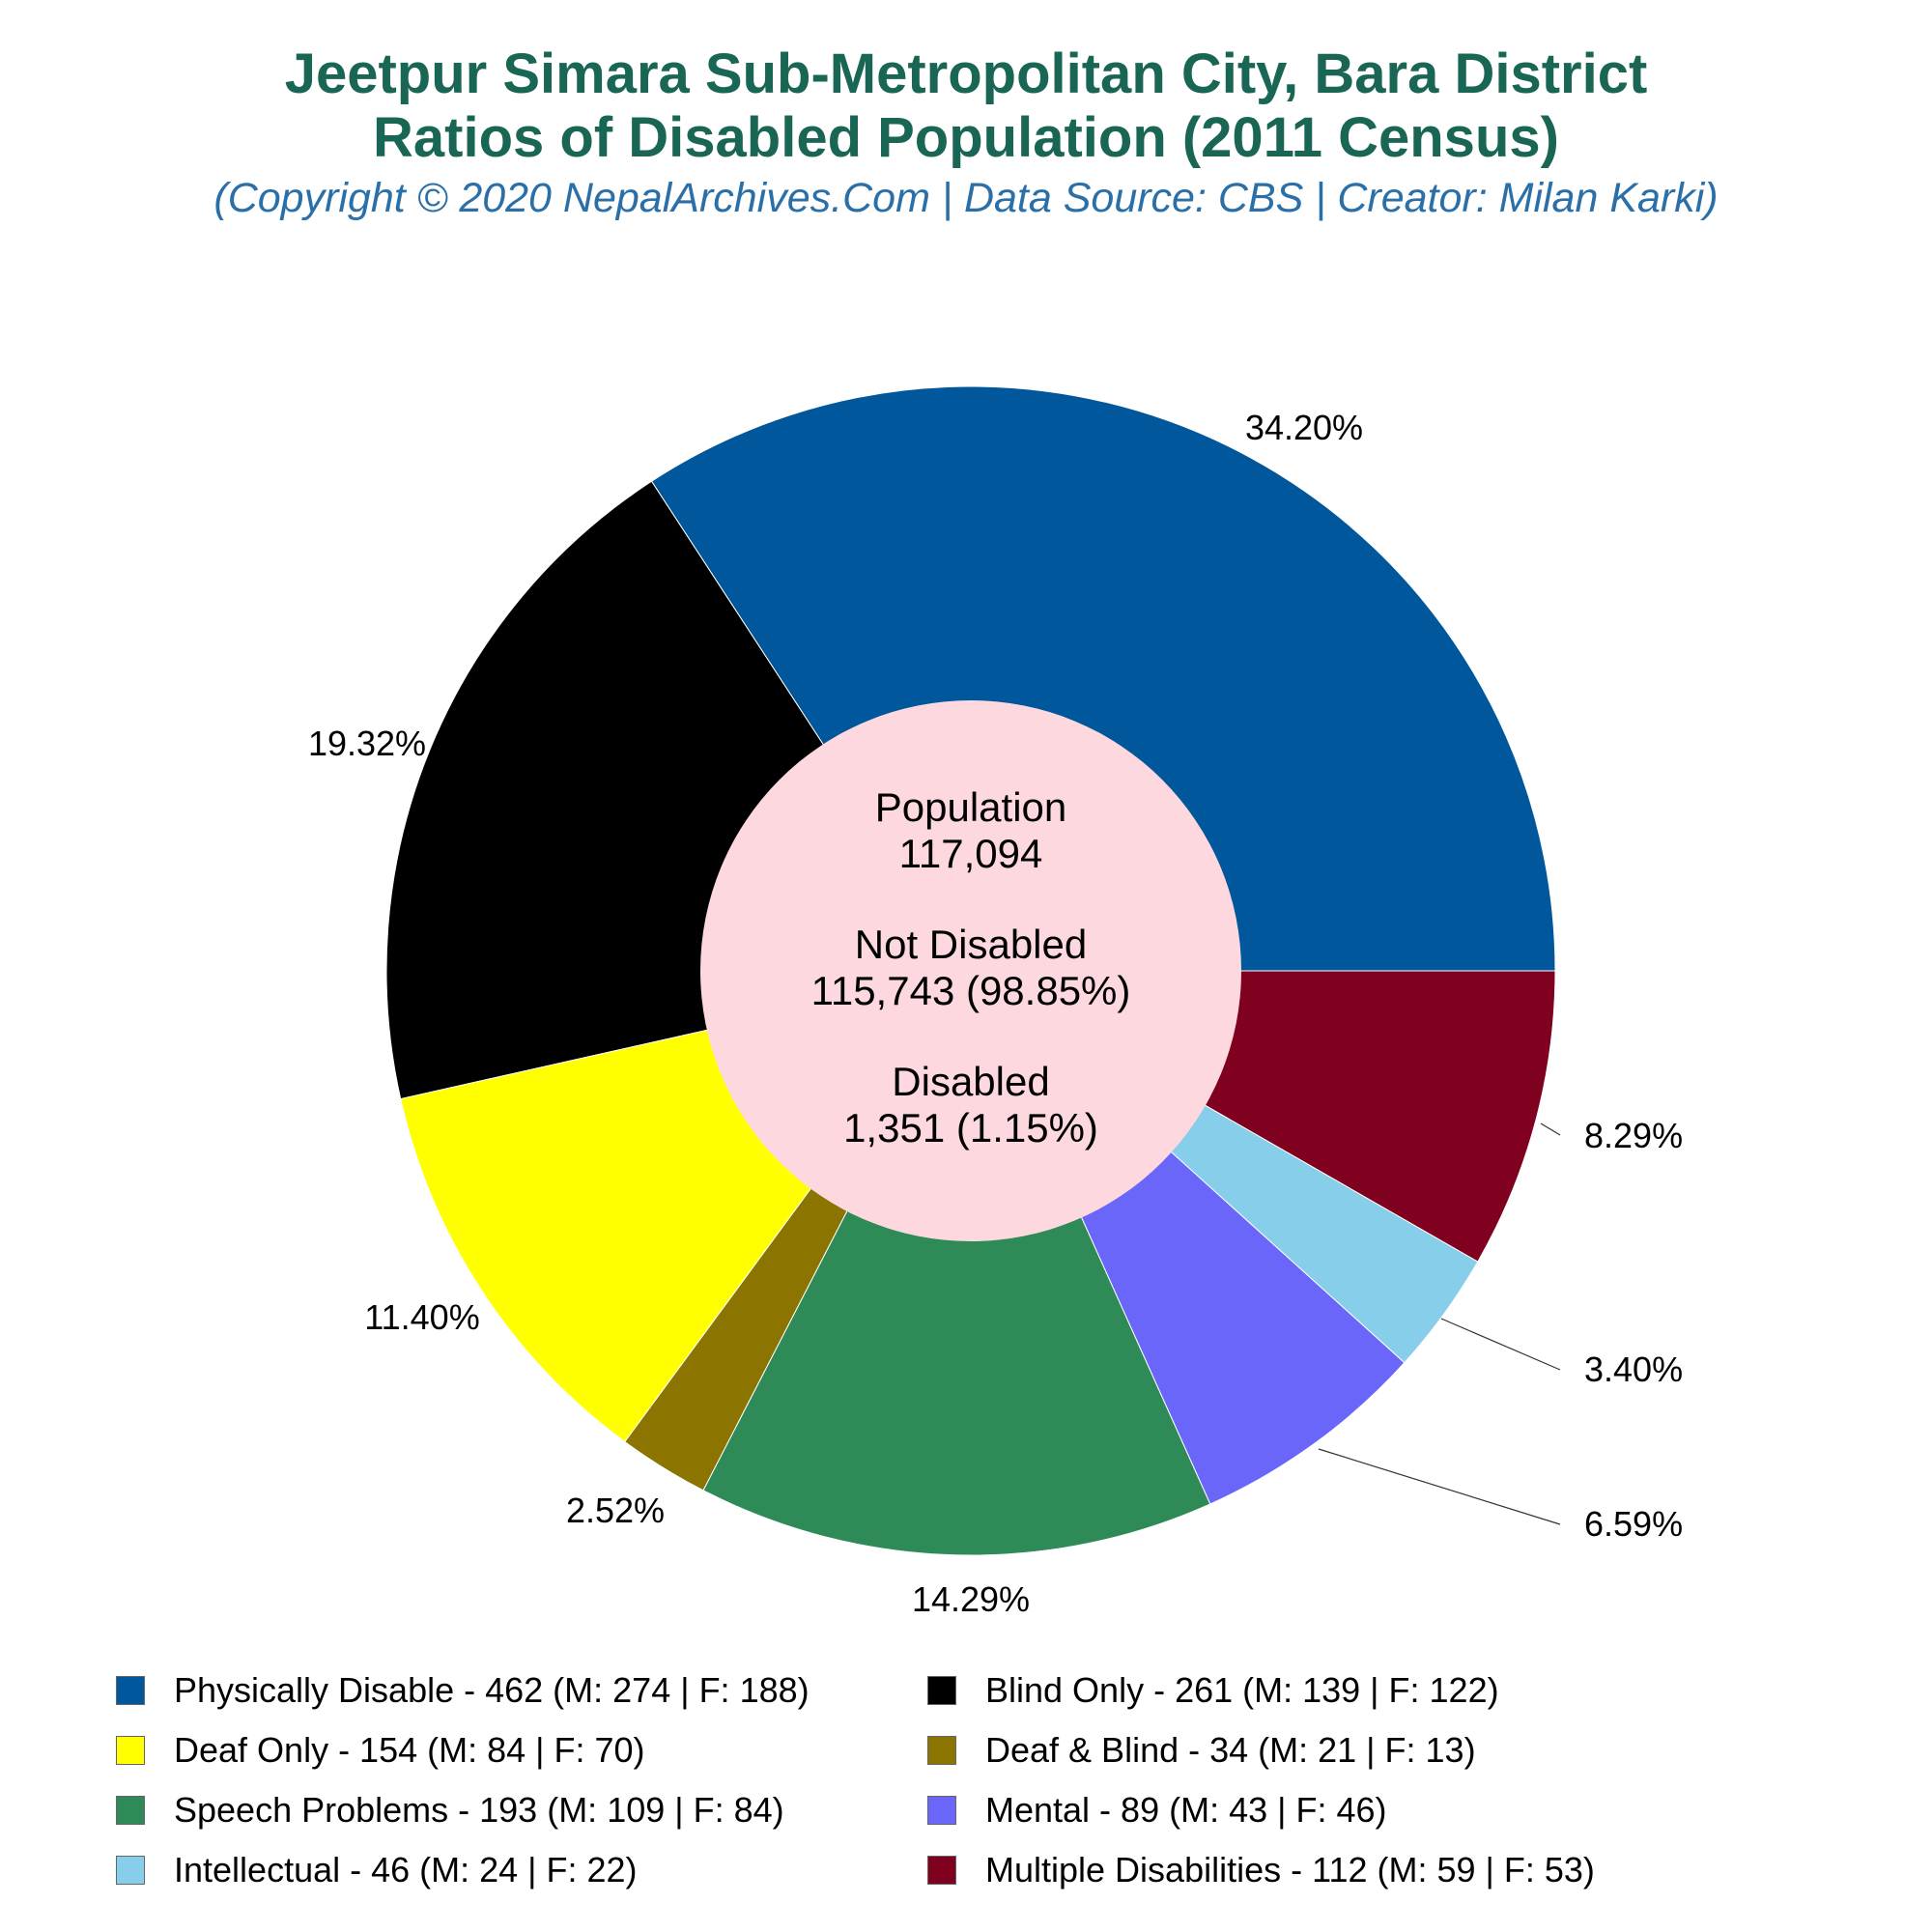  I want to click on legend-label: Blind Only - 261 (M: 139 | F: 122), so click(1242, 1690).